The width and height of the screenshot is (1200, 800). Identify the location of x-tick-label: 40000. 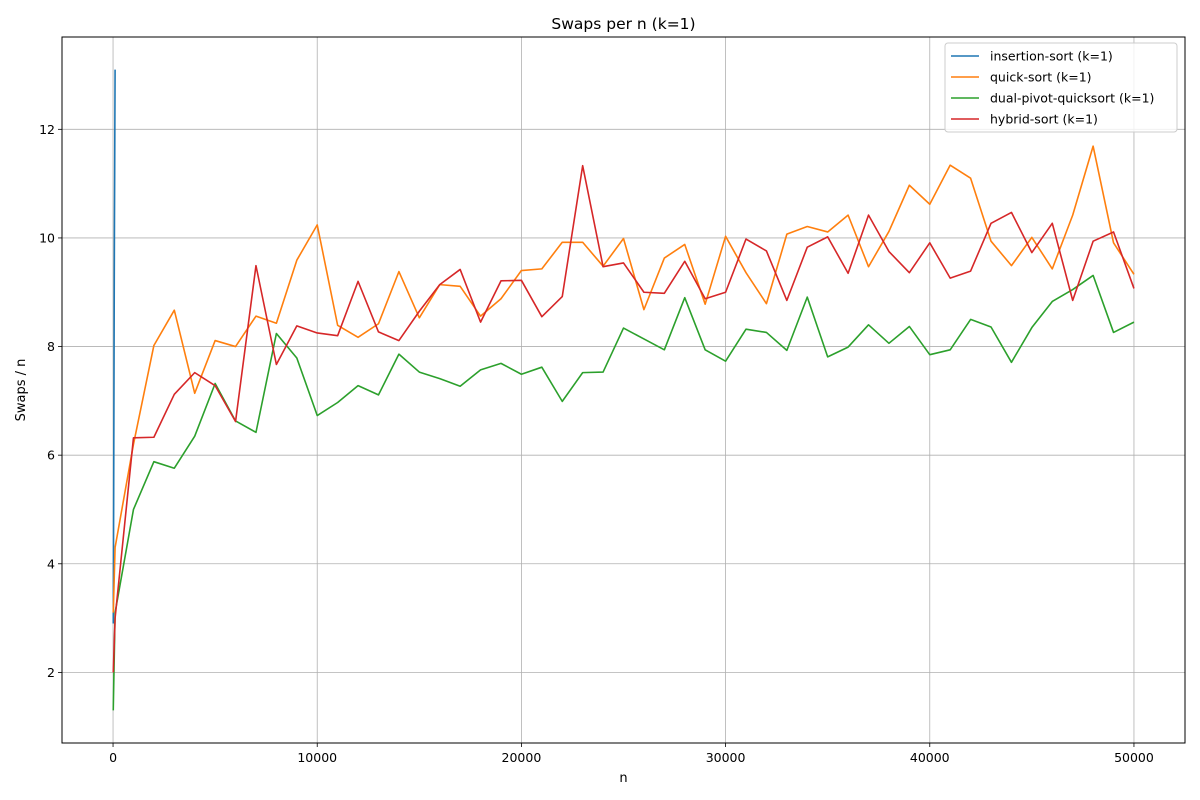
(930, 757).